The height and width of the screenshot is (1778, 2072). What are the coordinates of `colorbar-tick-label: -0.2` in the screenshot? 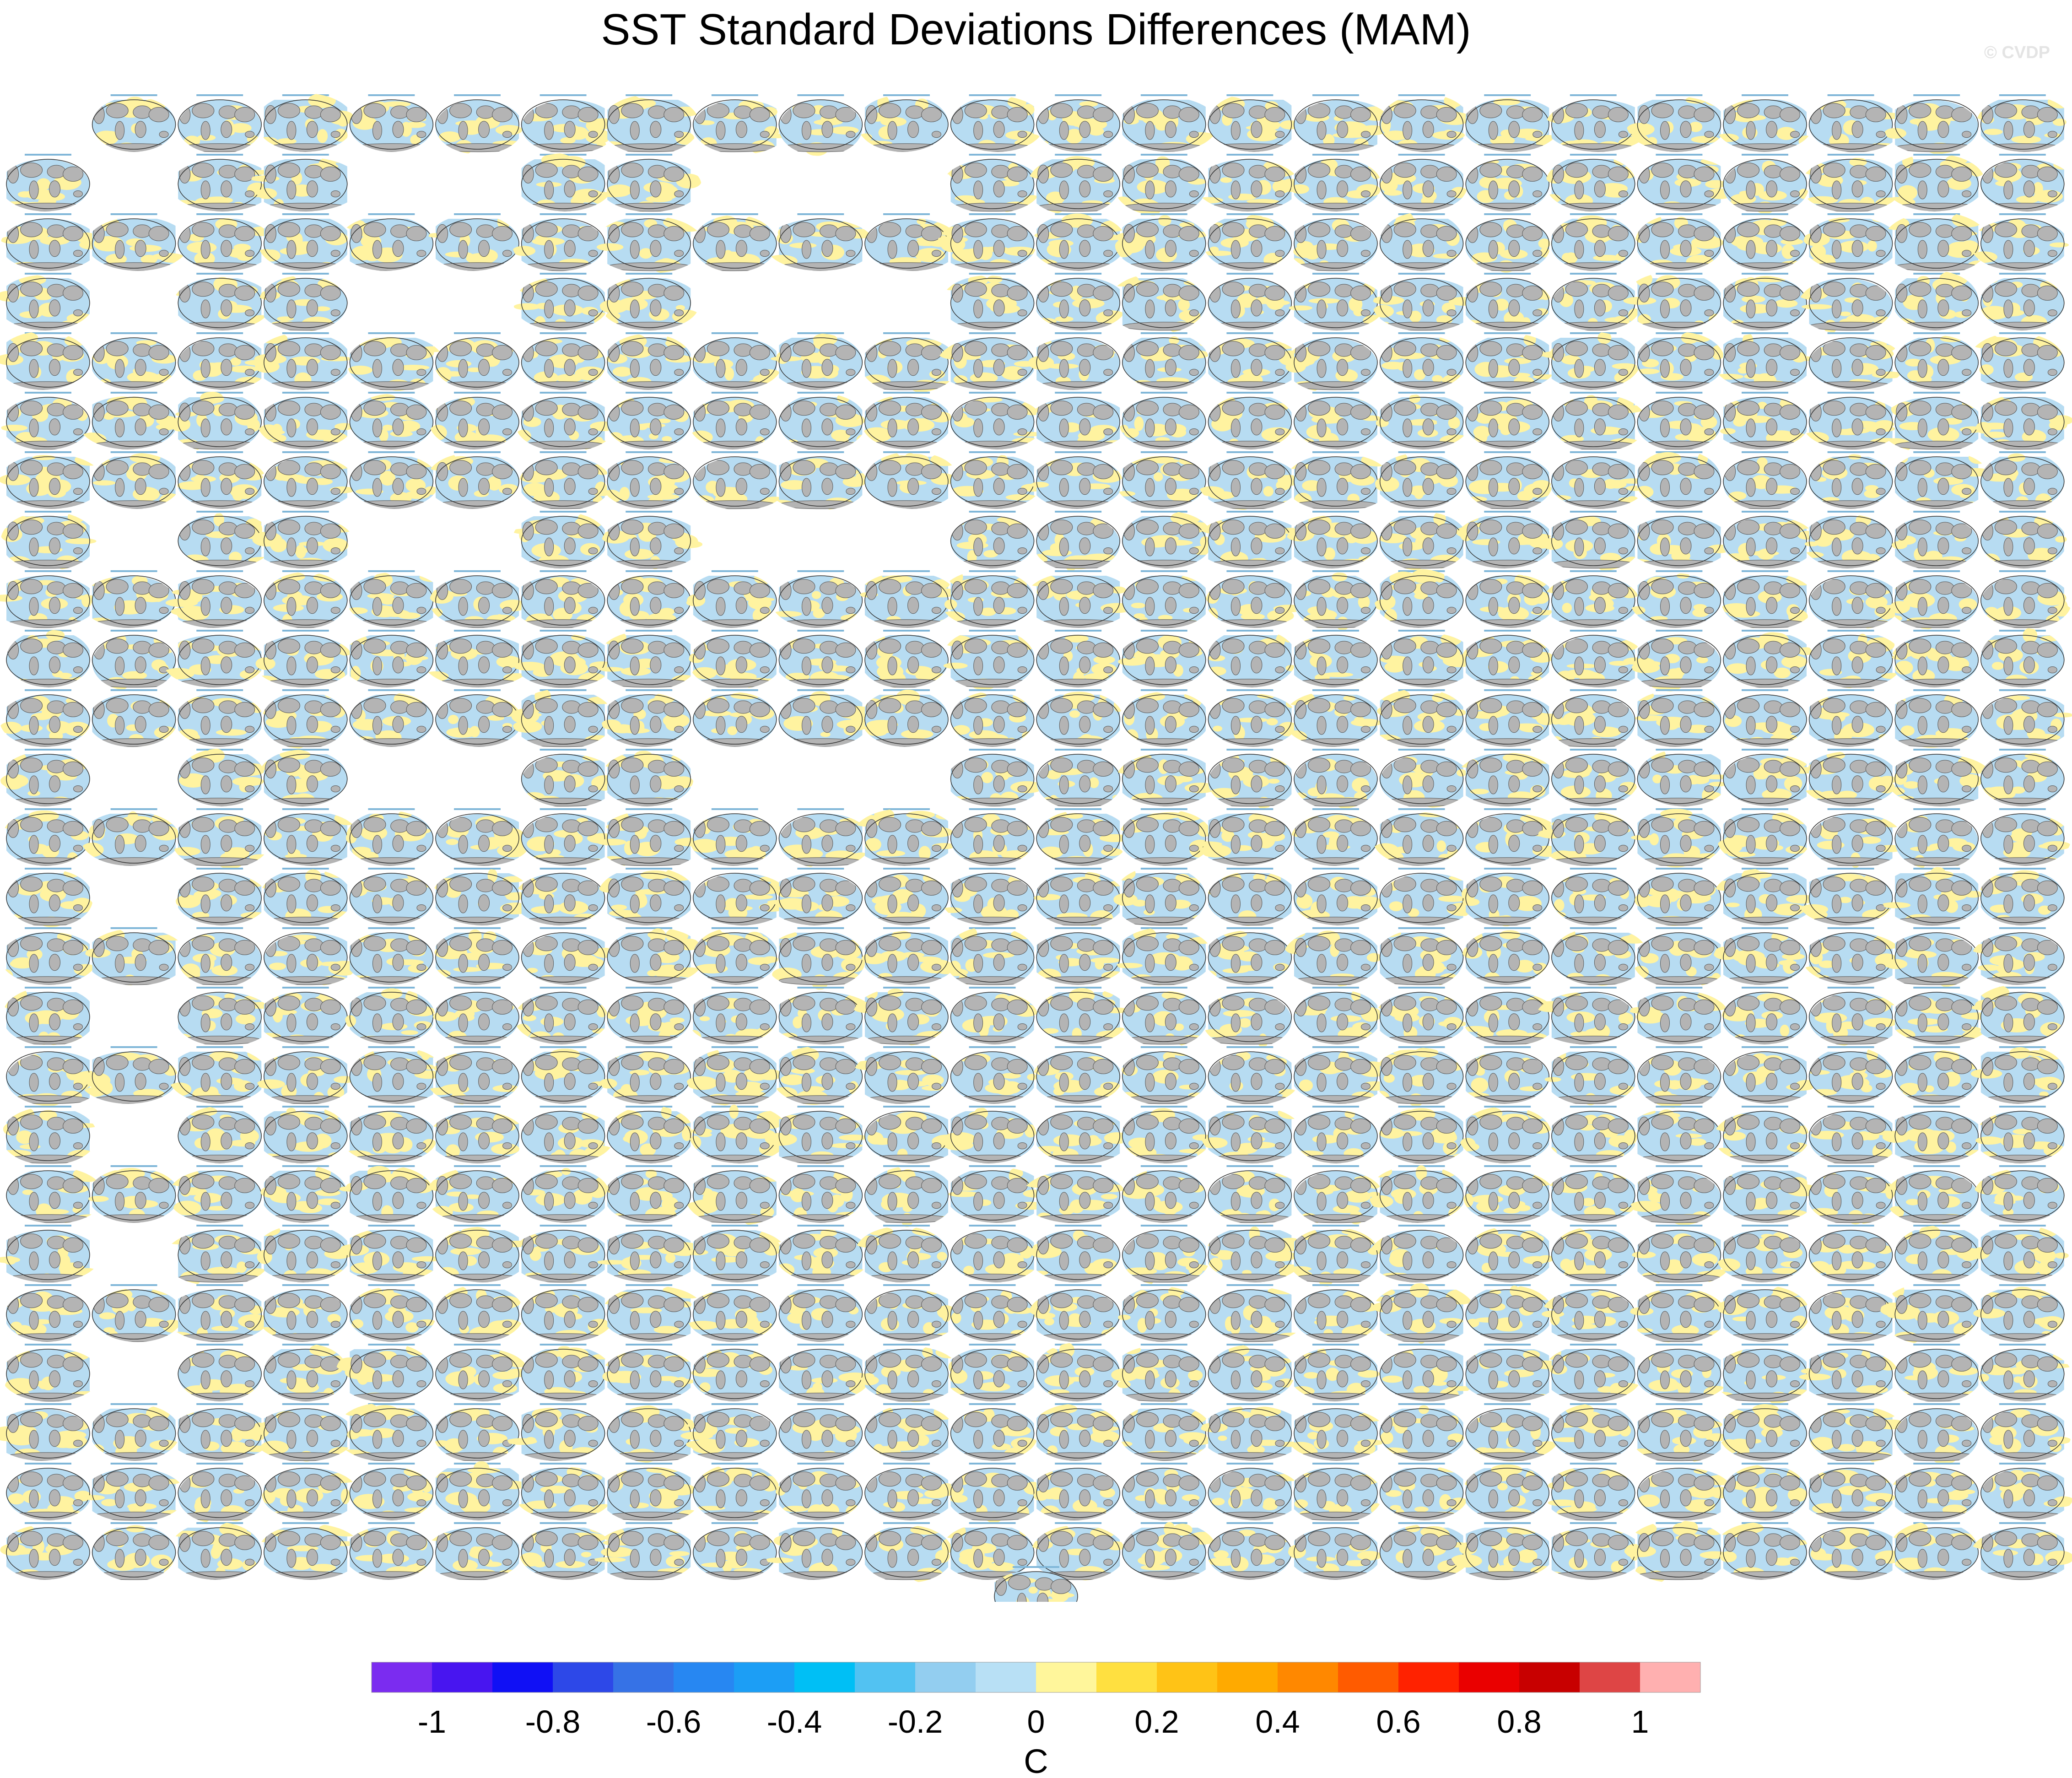 It's located at (915, 1722).